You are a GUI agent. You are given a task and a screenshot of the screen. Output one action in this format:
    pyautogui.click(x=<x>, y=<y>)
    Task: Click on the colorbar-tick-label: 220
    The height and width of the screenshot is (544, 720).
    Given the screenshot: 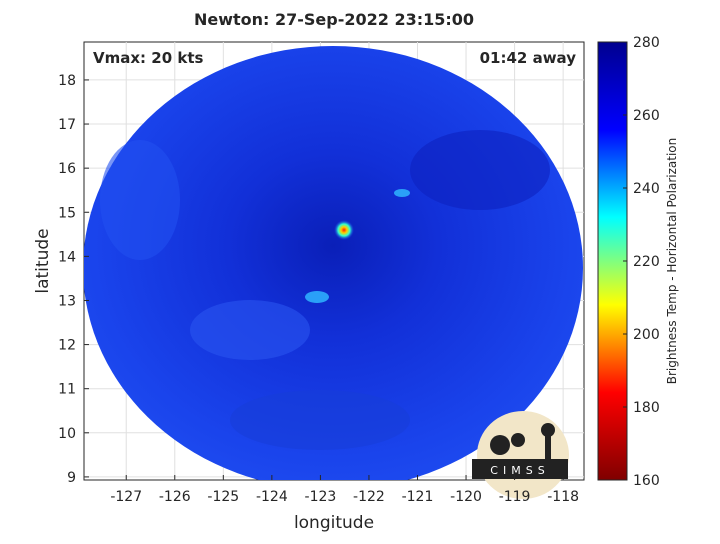 What is the action you would take?
    pyautogui.click(x=646, y=262)
    